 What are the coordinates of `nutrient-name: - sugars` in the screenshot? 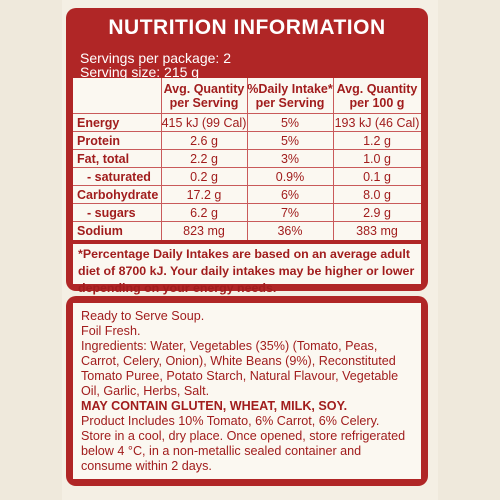 It's located at (111, 213).